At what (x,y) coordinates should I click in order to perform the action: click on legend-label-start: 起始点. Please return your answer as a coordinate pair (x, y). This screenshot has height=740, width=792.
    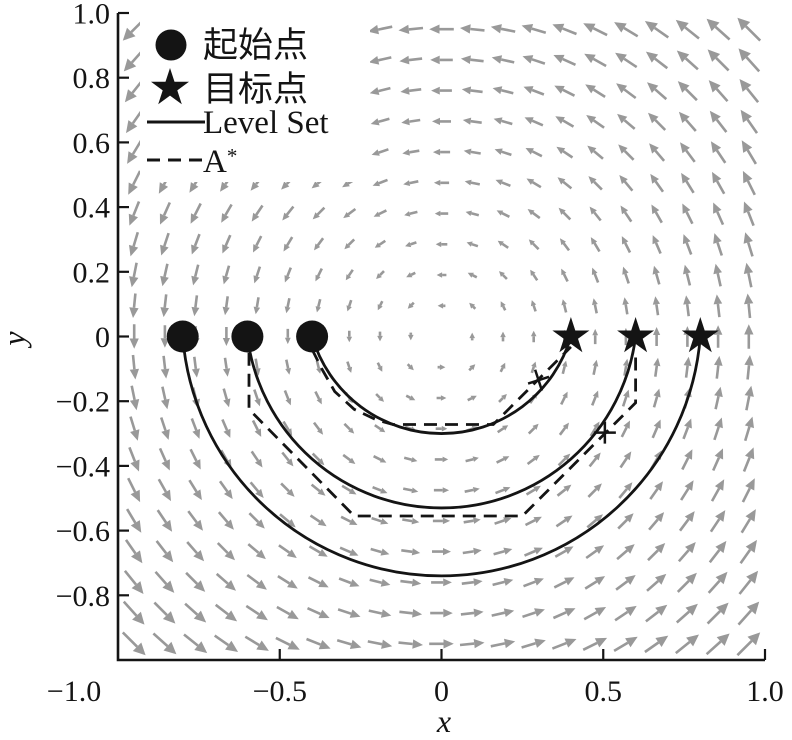
    Looking at the image, I should click on (256, 45).